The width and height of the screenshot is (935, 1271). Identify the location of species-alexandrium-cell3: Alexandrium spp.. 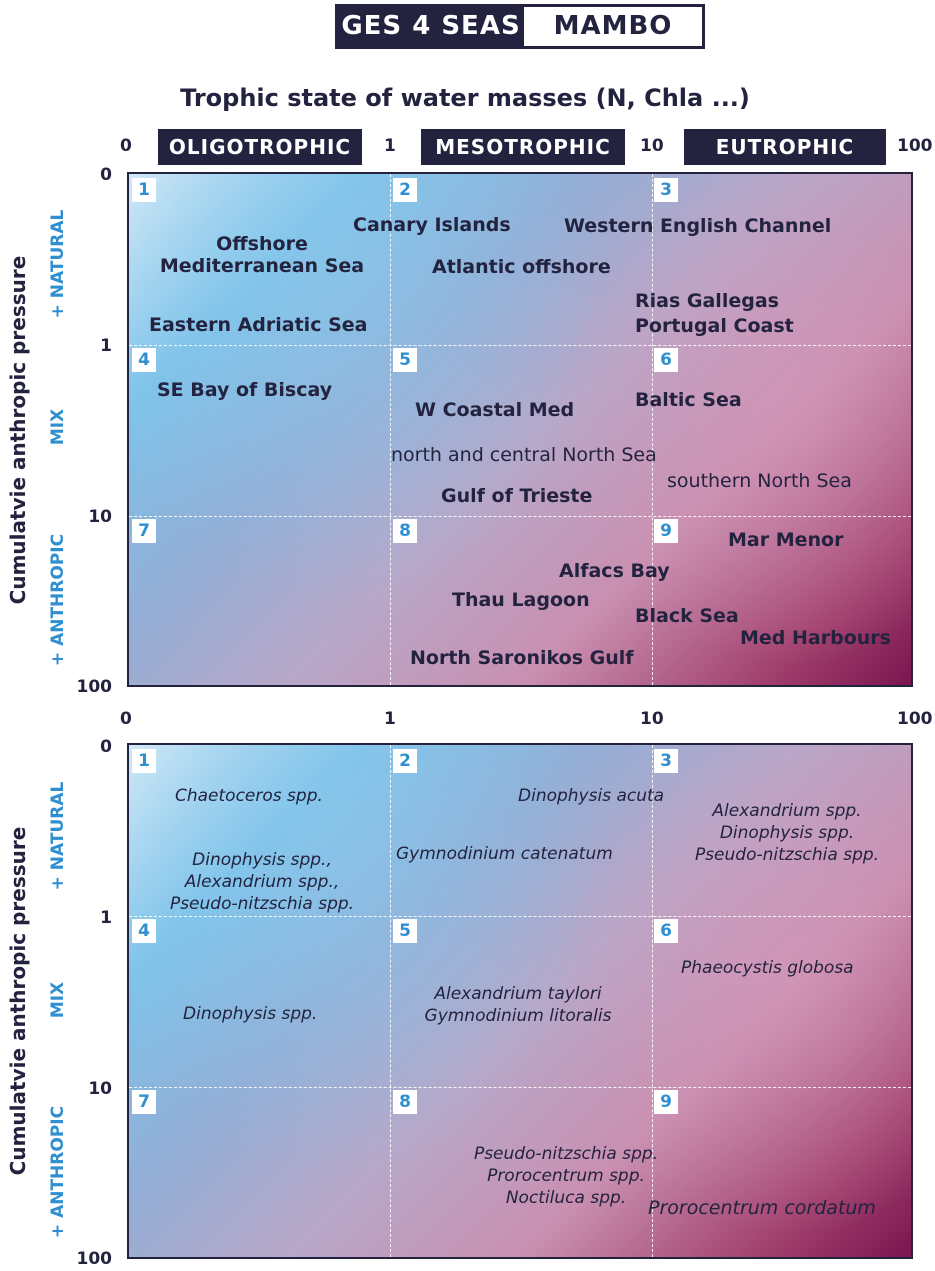
(787, 811).